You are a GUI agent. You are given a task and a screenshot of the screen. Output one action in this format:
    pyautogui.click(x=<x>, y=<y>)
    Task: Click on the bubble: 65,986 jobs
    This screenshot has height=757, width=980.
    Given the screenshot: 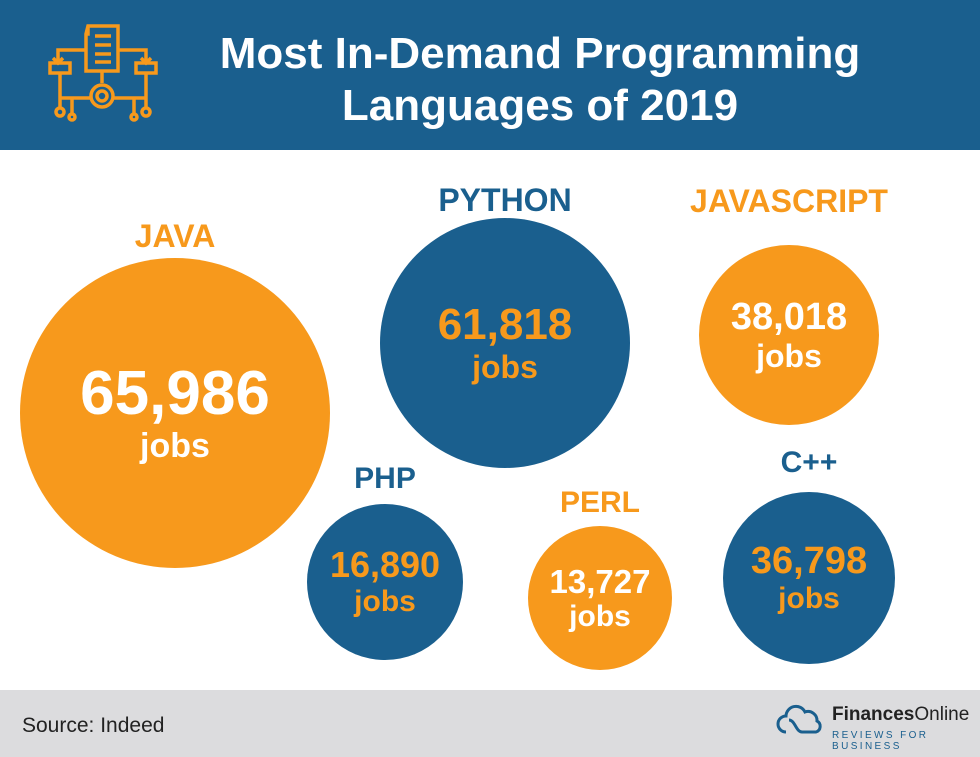 What is the action you would take?
    pyautogui.click(x=175, y=413)
    